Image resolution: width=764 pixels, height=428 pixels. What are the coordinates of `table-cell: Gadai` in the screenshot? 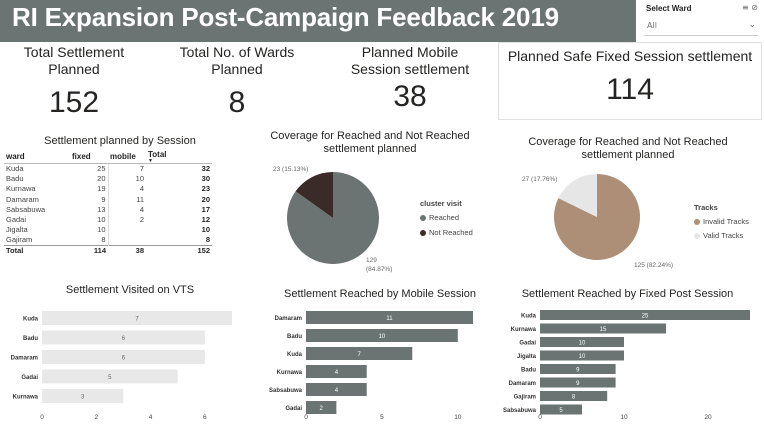 It's located at (16, 220).